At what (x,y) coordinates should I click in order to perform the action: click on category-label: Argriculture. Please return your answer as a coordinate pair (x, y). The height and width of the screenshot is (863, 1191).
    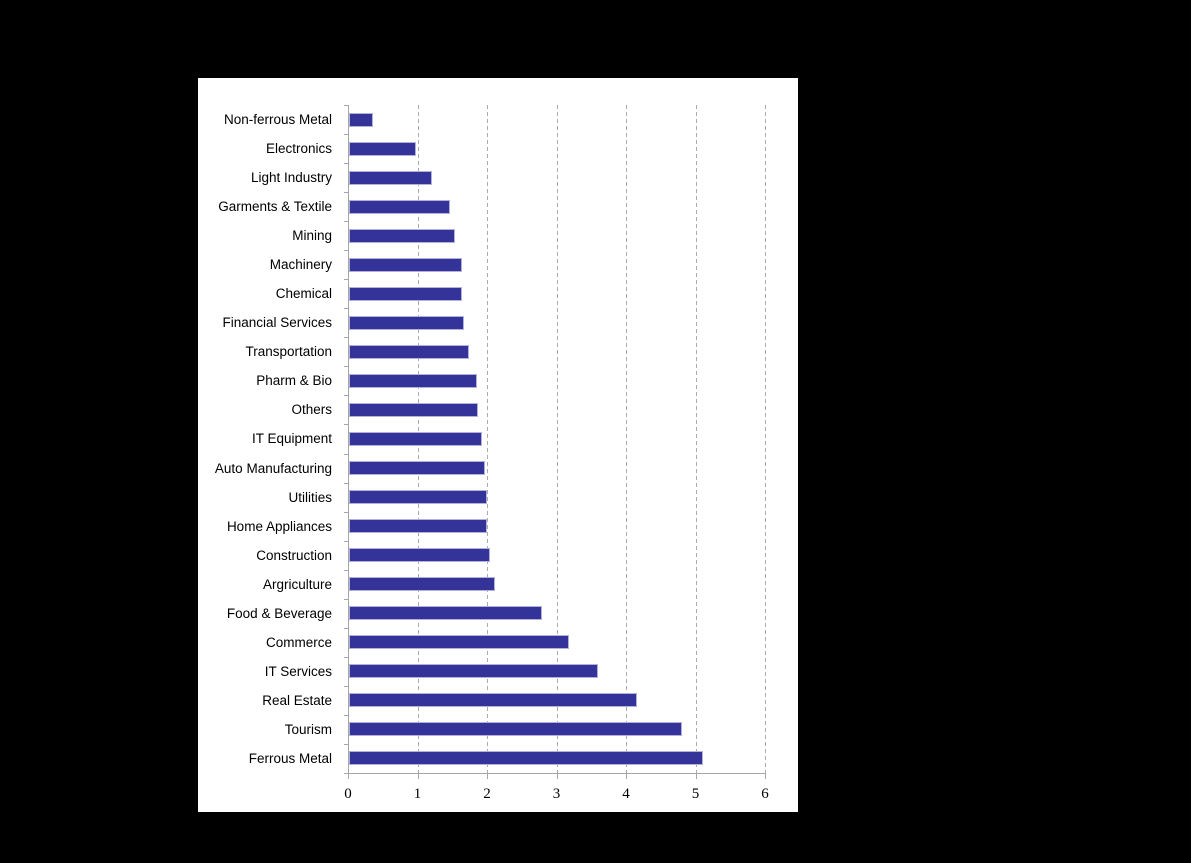
    Looking at the image, I should click on (297, 584).